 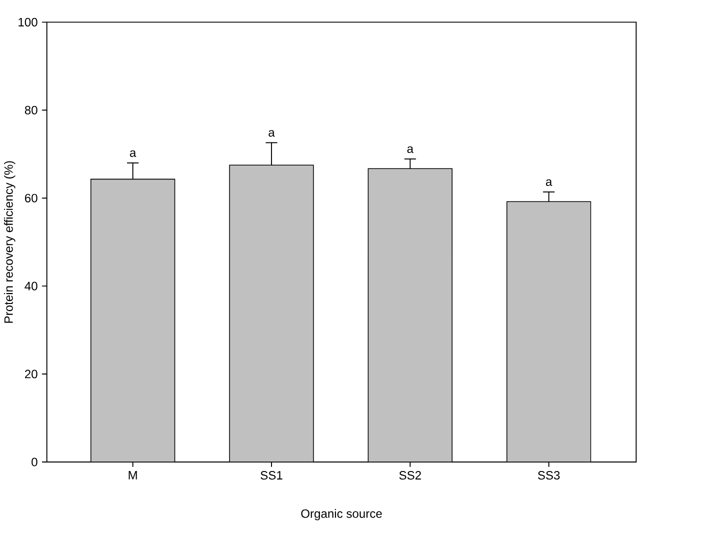 What do you see at coordinates (31, 374) in the screenshot?
I see `y-tick-label: 20` at bounding box center [31, 374].